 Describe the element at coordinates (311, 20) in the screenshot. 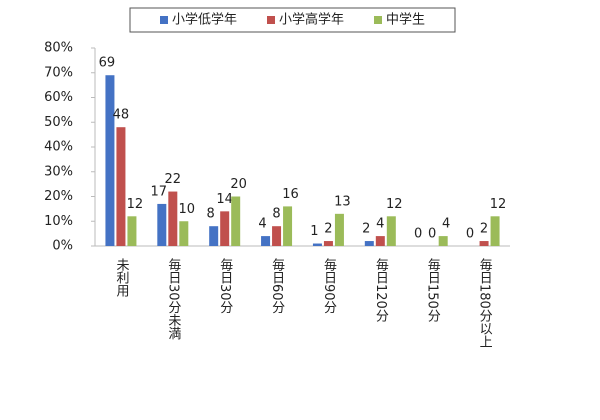

I see `legend-label: 小学高学年` at that location.